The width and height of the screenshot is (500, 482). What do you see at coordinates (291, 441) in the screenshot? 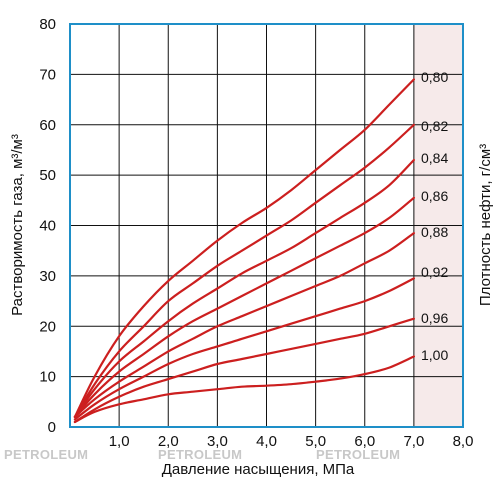
I see `x-tick-labels: 1,0 2,0 3,0 4,0 5,0 6,0 7,0 8,0` at bounding box center [291, 441].